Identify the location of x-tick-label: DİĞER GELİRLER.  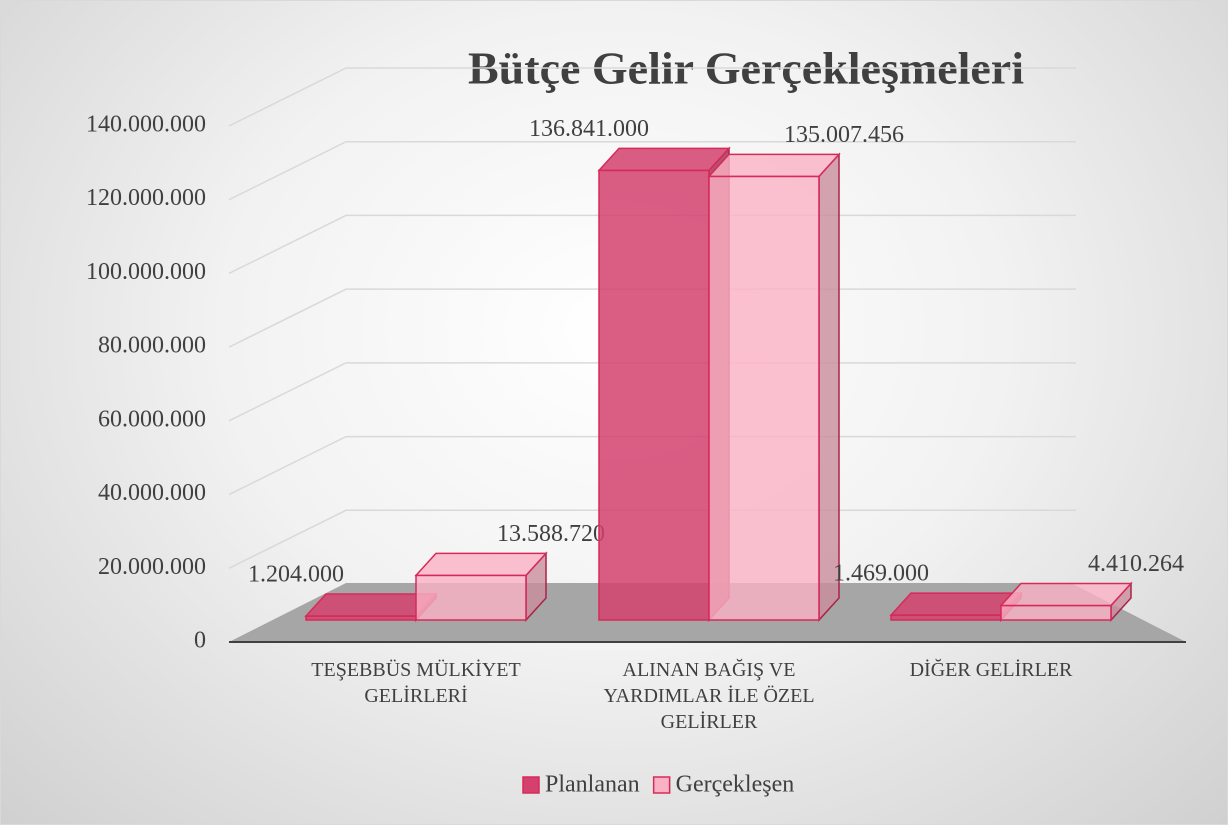
(991, 670).